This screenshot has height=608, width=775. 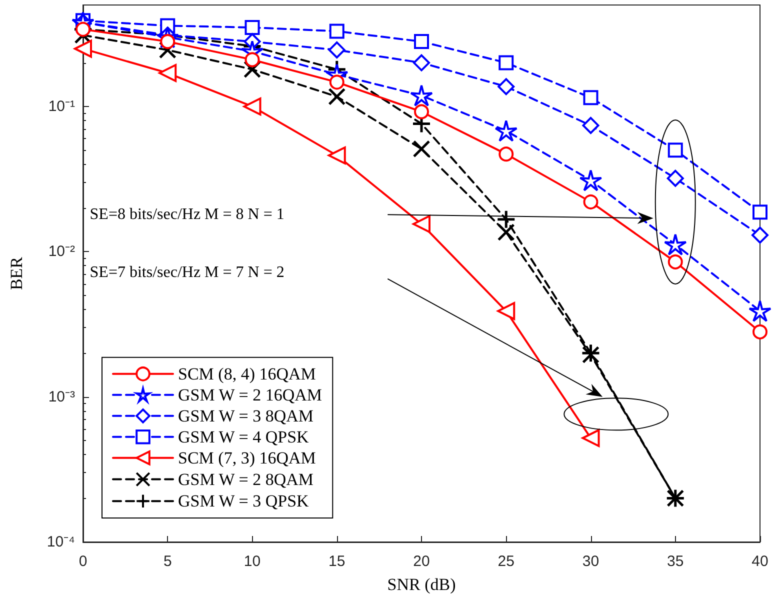 What do you see at coordinates (760, 561) in the screenshot?
I see `x-tick-label: 40` at bounding box center [760, 561].